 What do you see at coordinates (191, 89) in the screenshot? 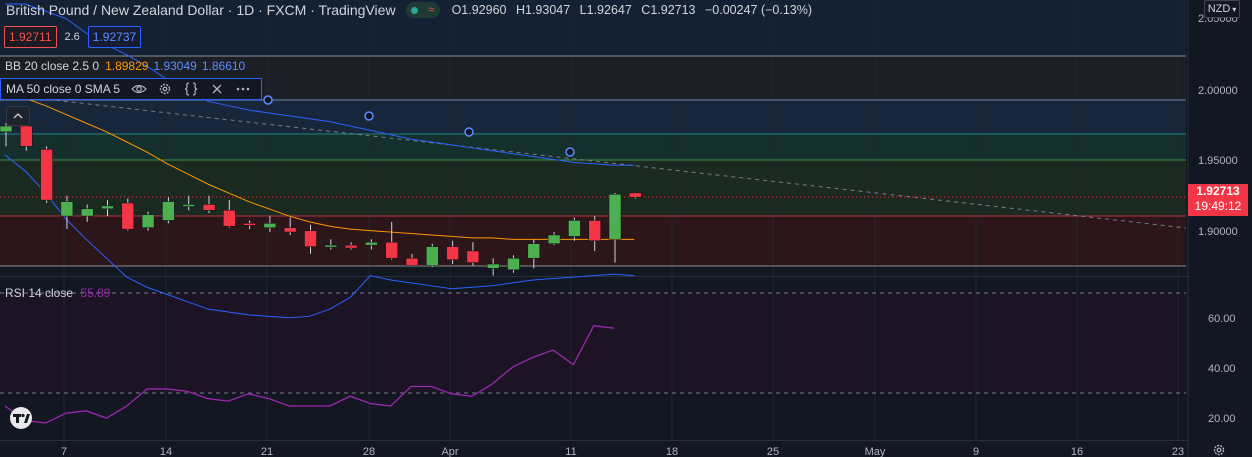
I see `source-code-icon` at bounding box center [191, 89].